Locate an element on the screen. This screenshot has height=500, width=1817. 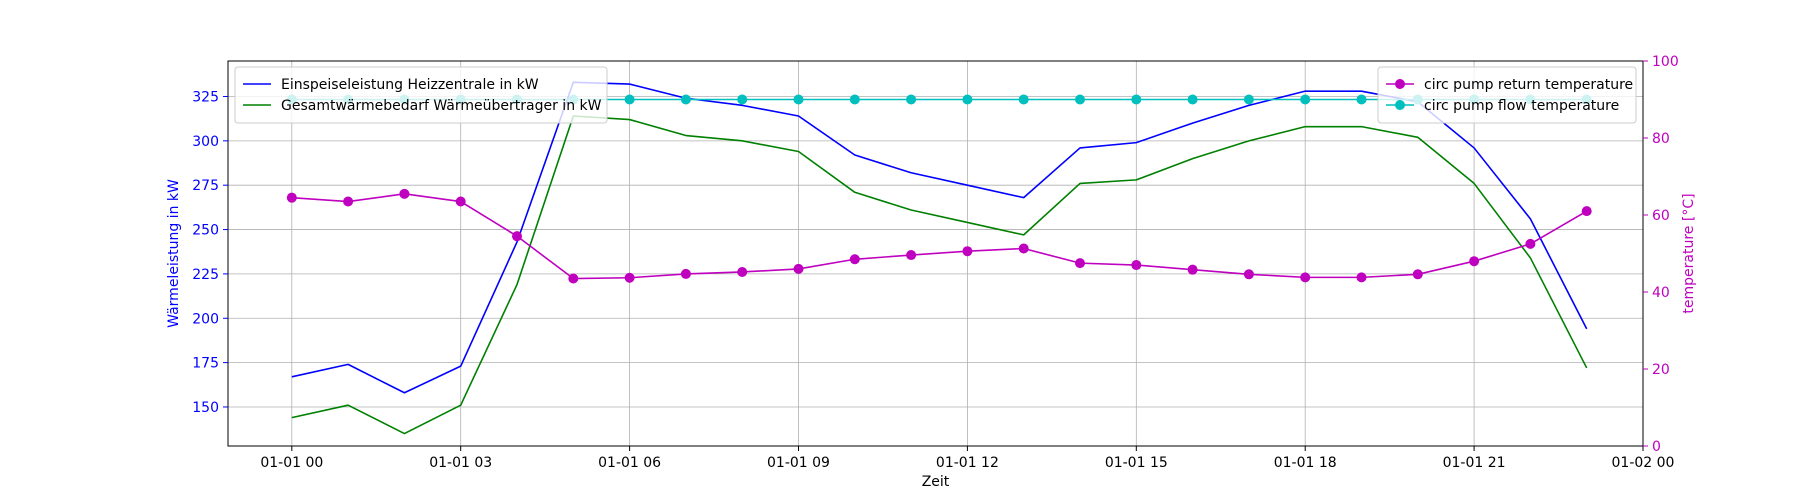
y-left-tick-label: 225 is located at coordinates (205, 275).